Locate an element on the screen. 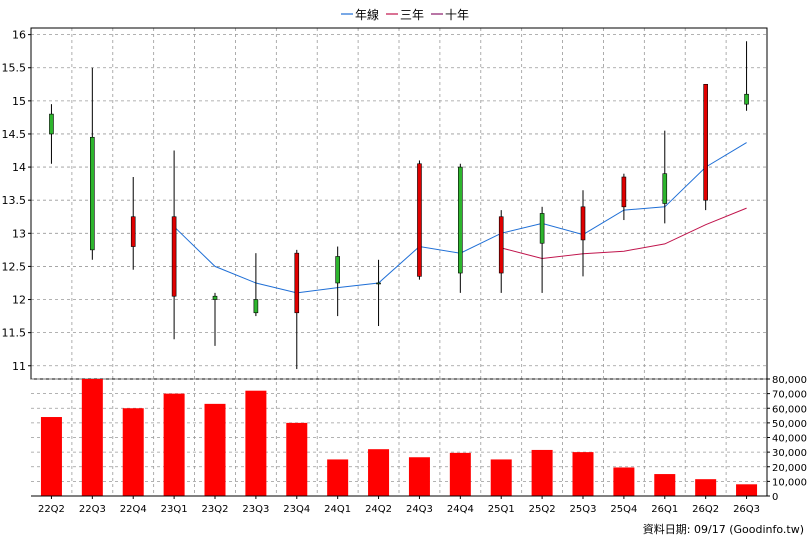 This screenshot has width=808, height=544. x-tick-label: 24Q2 is located at coordinates (378, 509).